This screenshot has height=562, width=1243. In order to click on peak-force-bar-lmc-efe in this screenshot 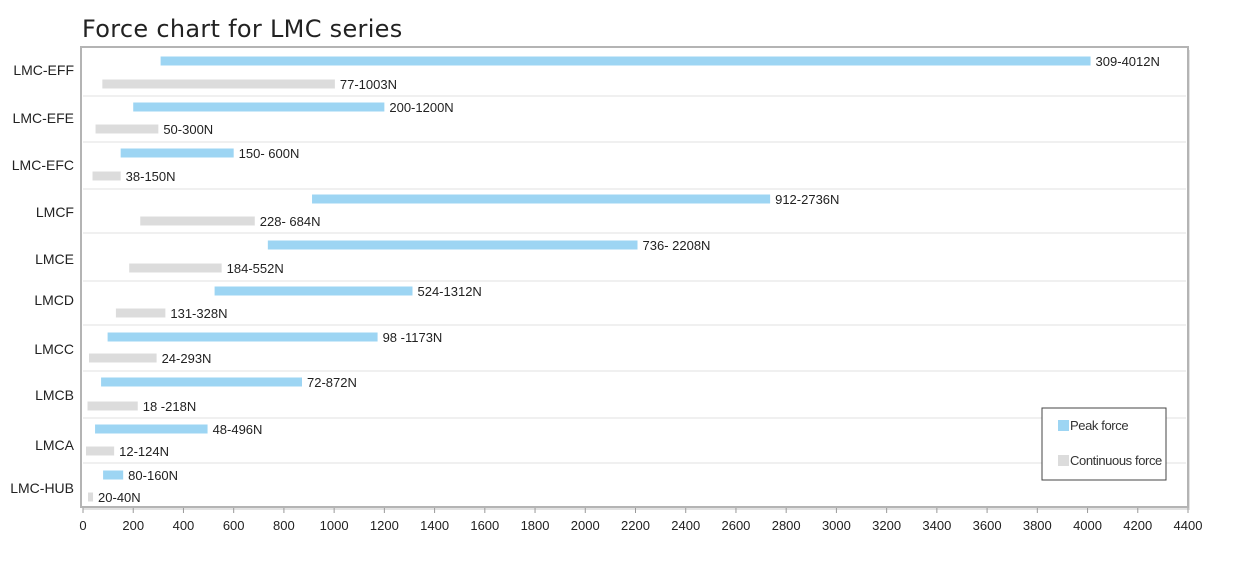, I will do `click(259, 107)`.